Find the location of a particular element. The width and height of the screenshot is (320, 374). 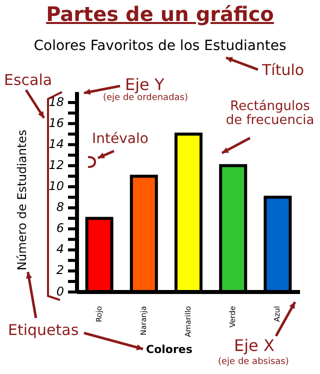

text: Eje X is located at coordinates (254, 345).